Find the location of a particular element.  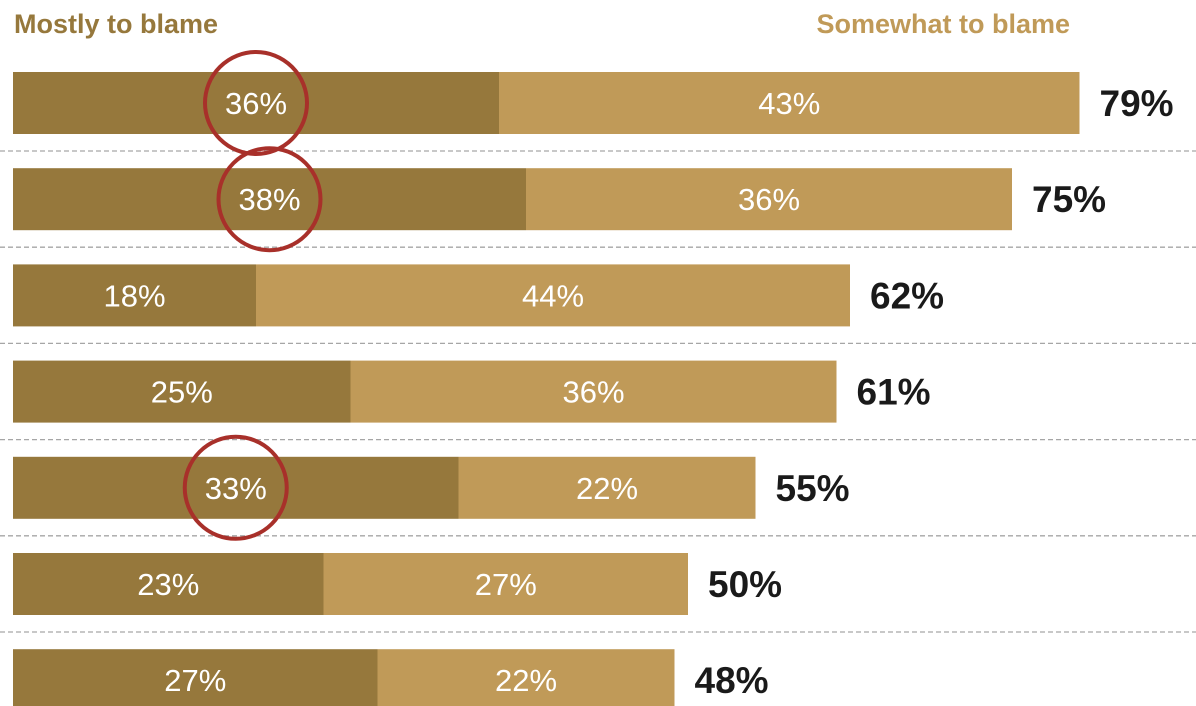

label-mostly-3: 18% is located at coordinates (134, 295).